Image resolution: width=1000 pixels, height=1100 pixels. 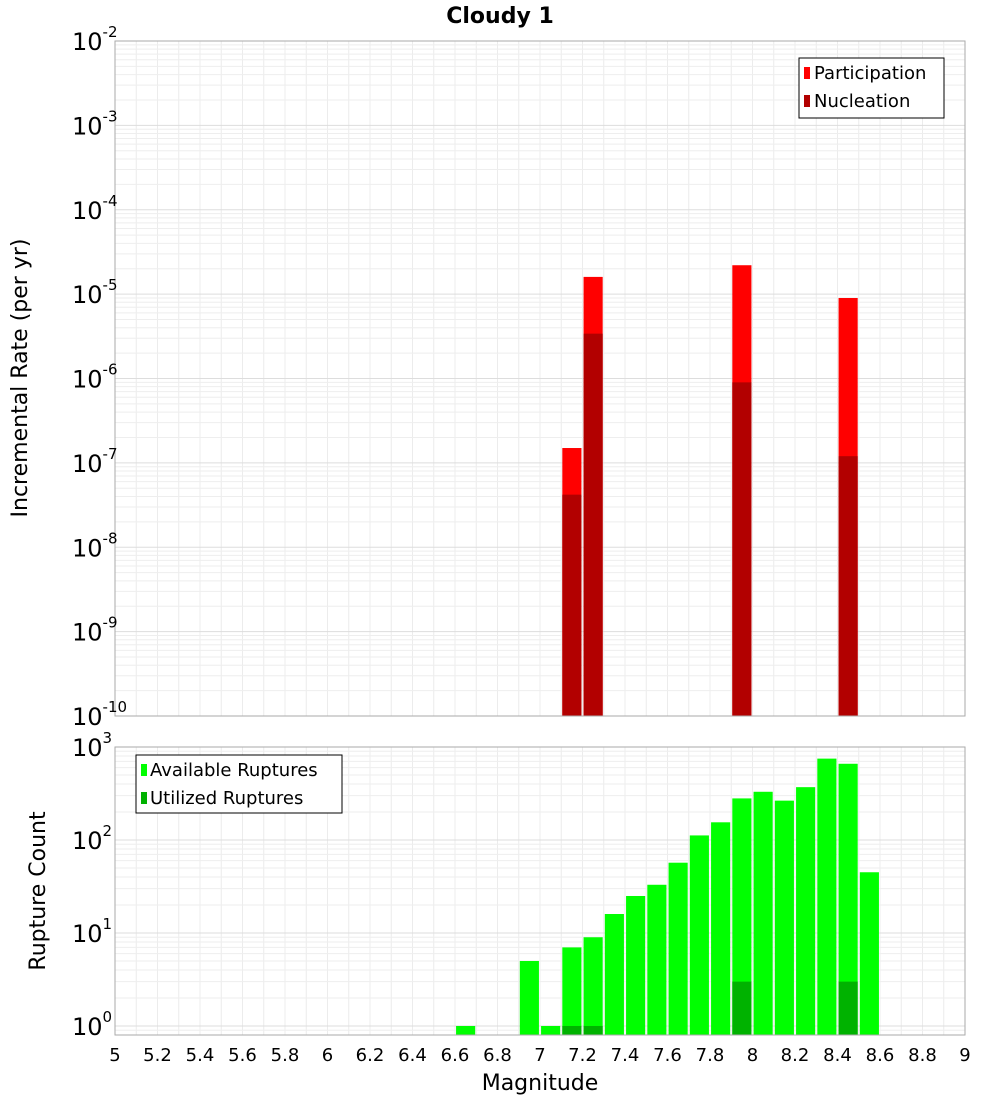 What do you see at coordinates (710, 490) in the screenshot?
I see `rate-bars` at bounding box center [710, 490].